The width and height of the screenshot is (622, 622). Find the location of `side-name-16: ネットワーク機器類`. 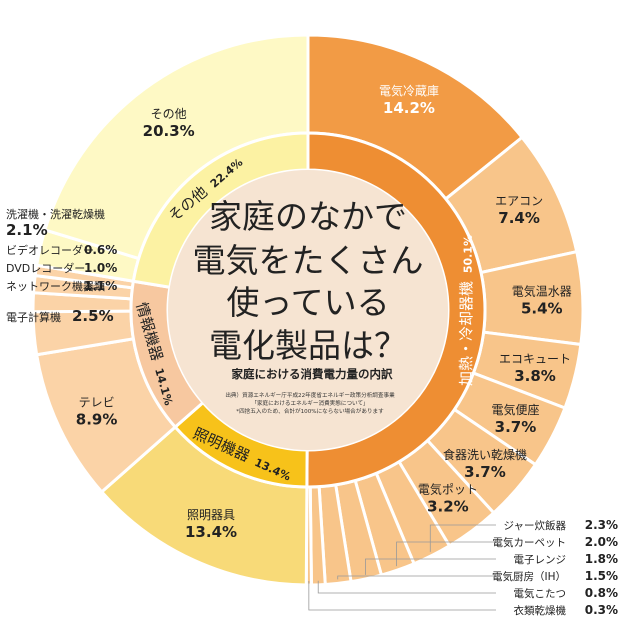

side-name-16: ネットワーク機器類 is located at coordinates (55, 286).